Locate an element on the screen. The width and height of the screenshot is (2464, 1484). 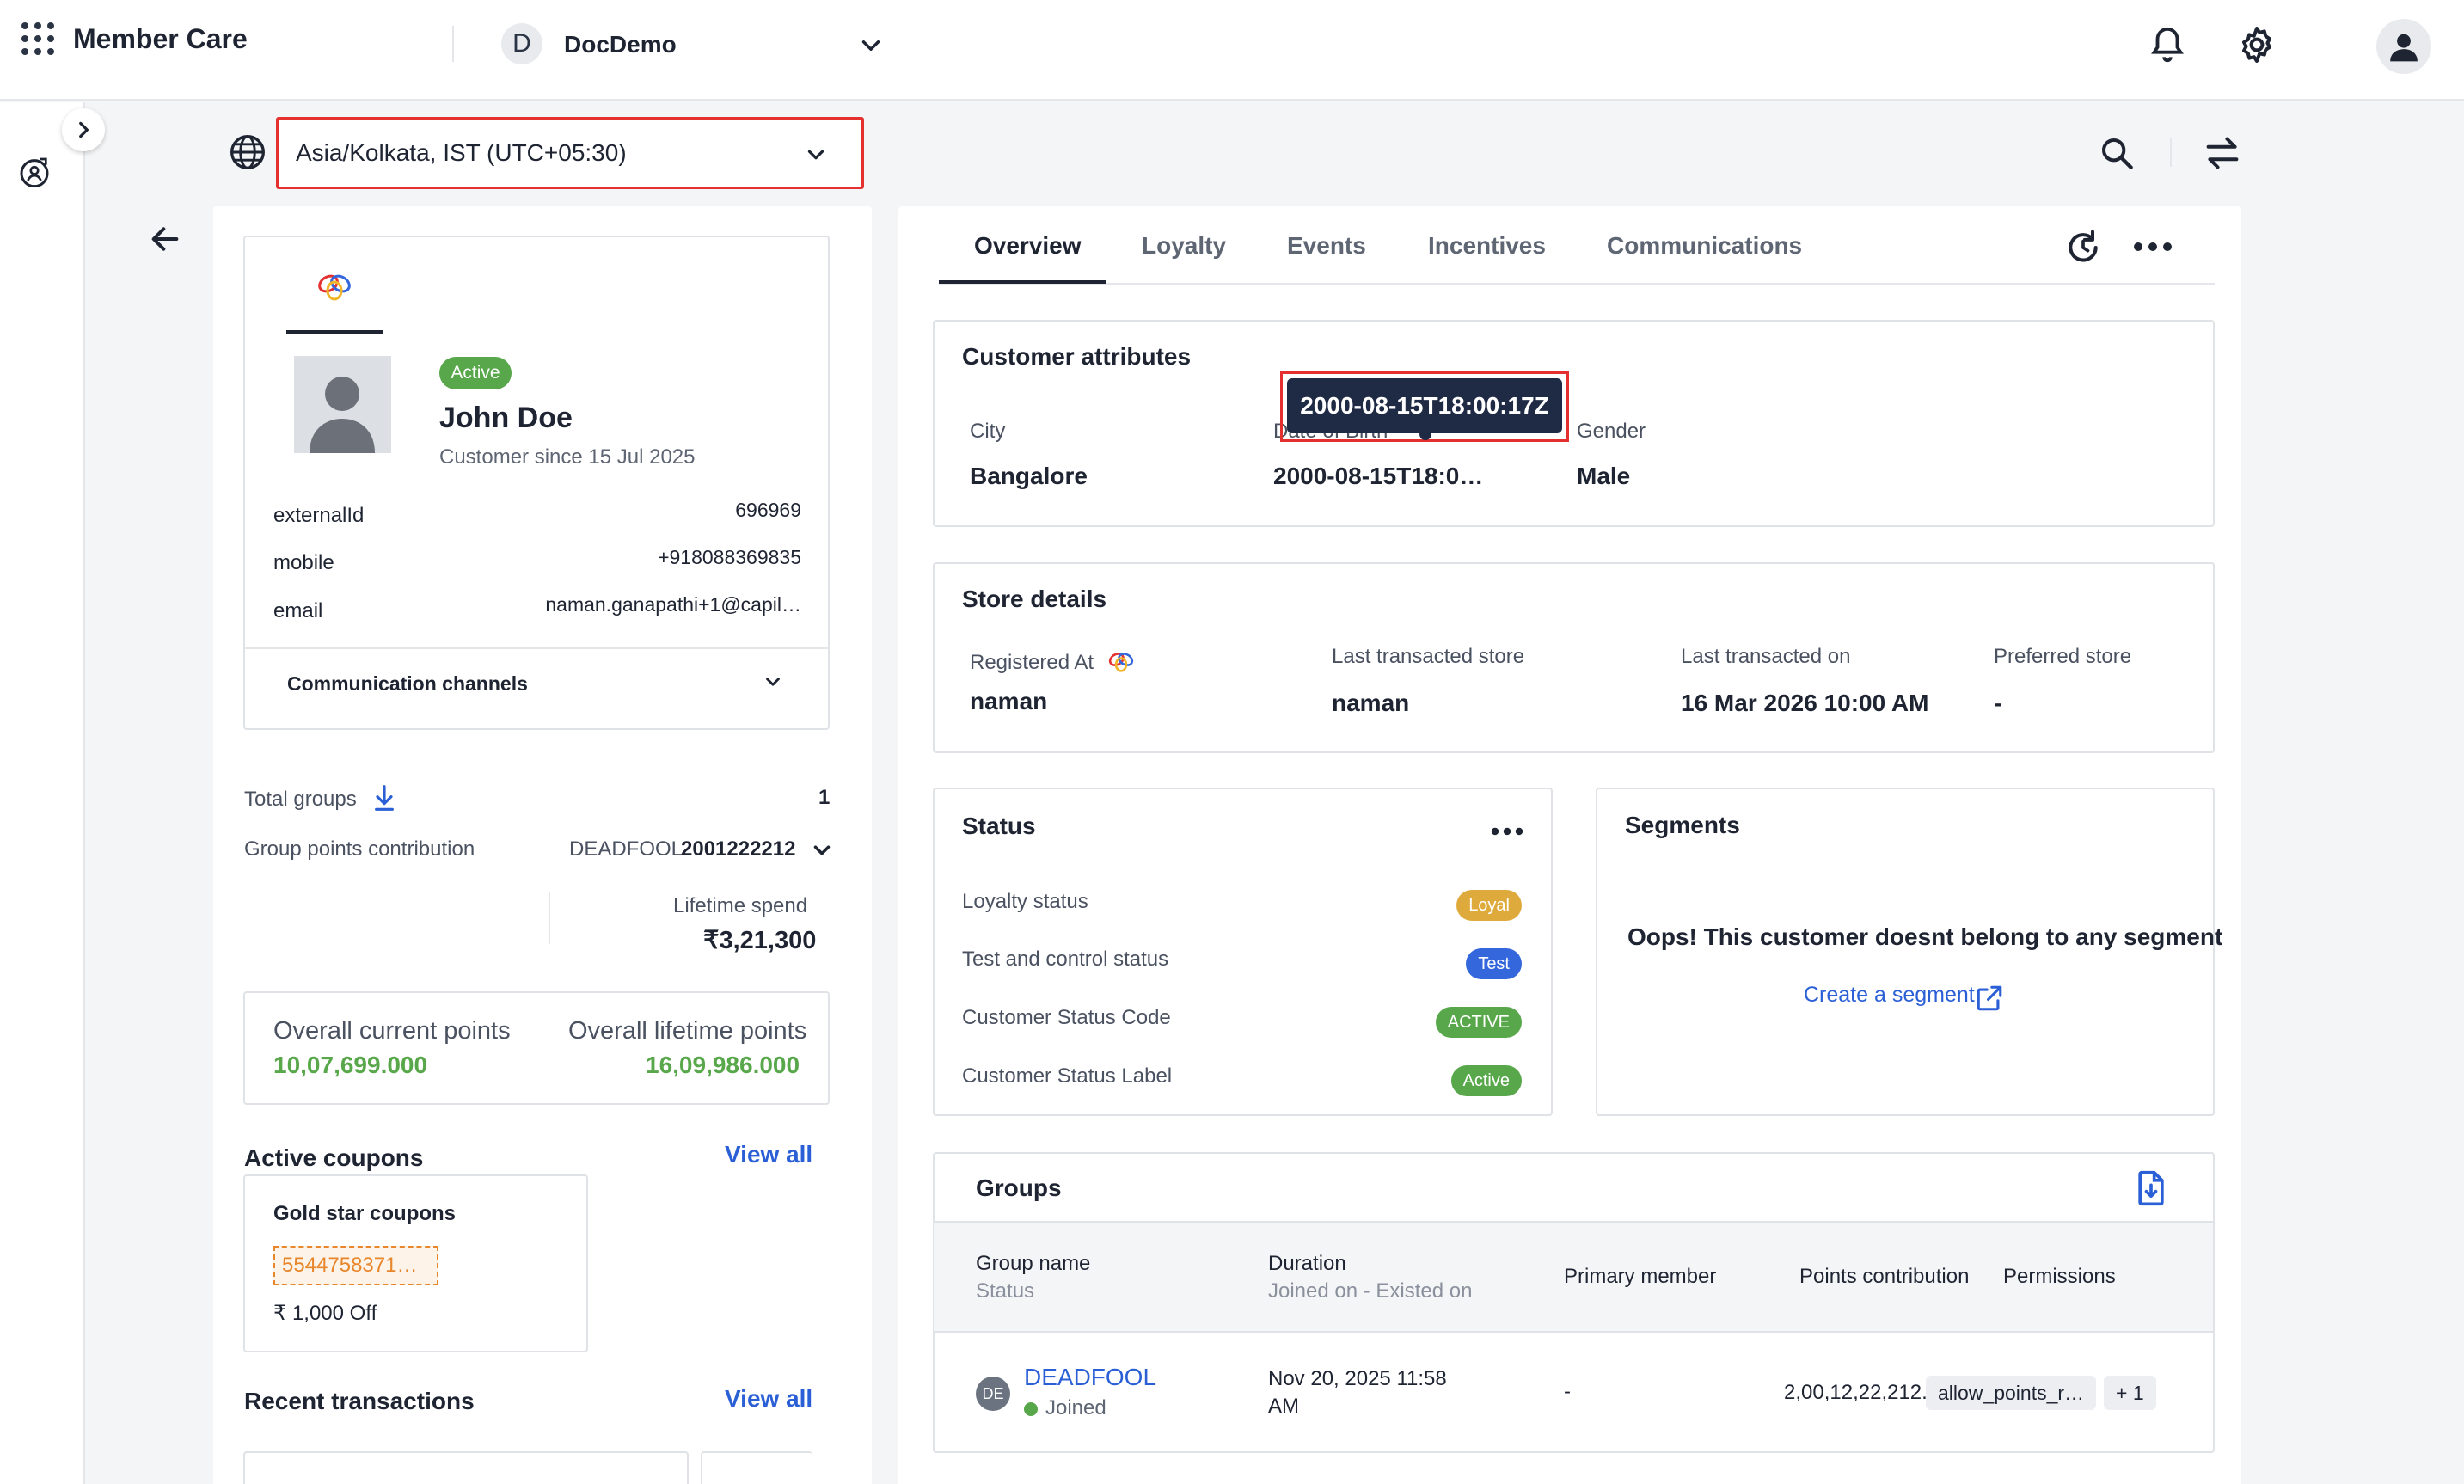
customer-attributes-title: Customer attributes is located at coordinates (1077, 356).